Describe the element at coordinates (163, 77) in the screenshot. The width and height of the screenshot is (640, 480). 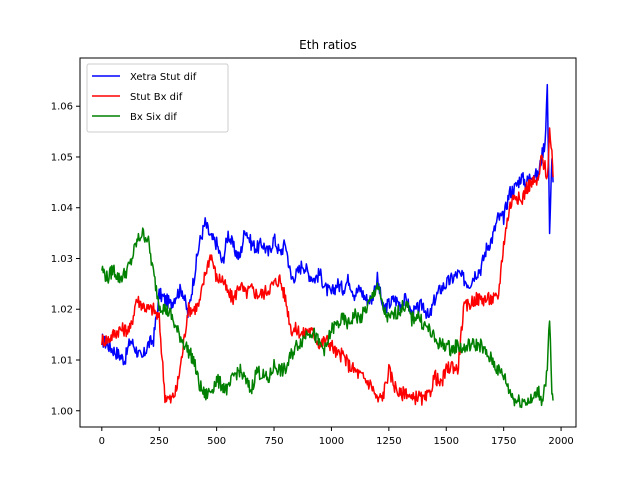
I see `legend-label-1: Xetra Stut dif` at that location.